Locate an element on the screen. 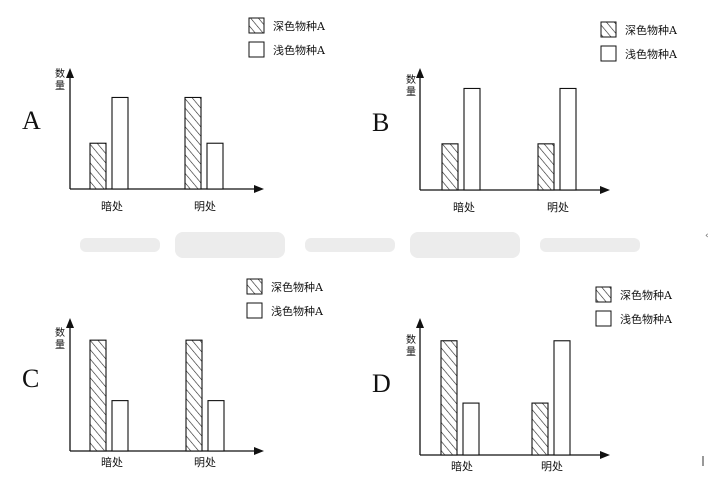 This screenshot has width=713, height=487. option-letter: A is located at coordinates (31, 120).